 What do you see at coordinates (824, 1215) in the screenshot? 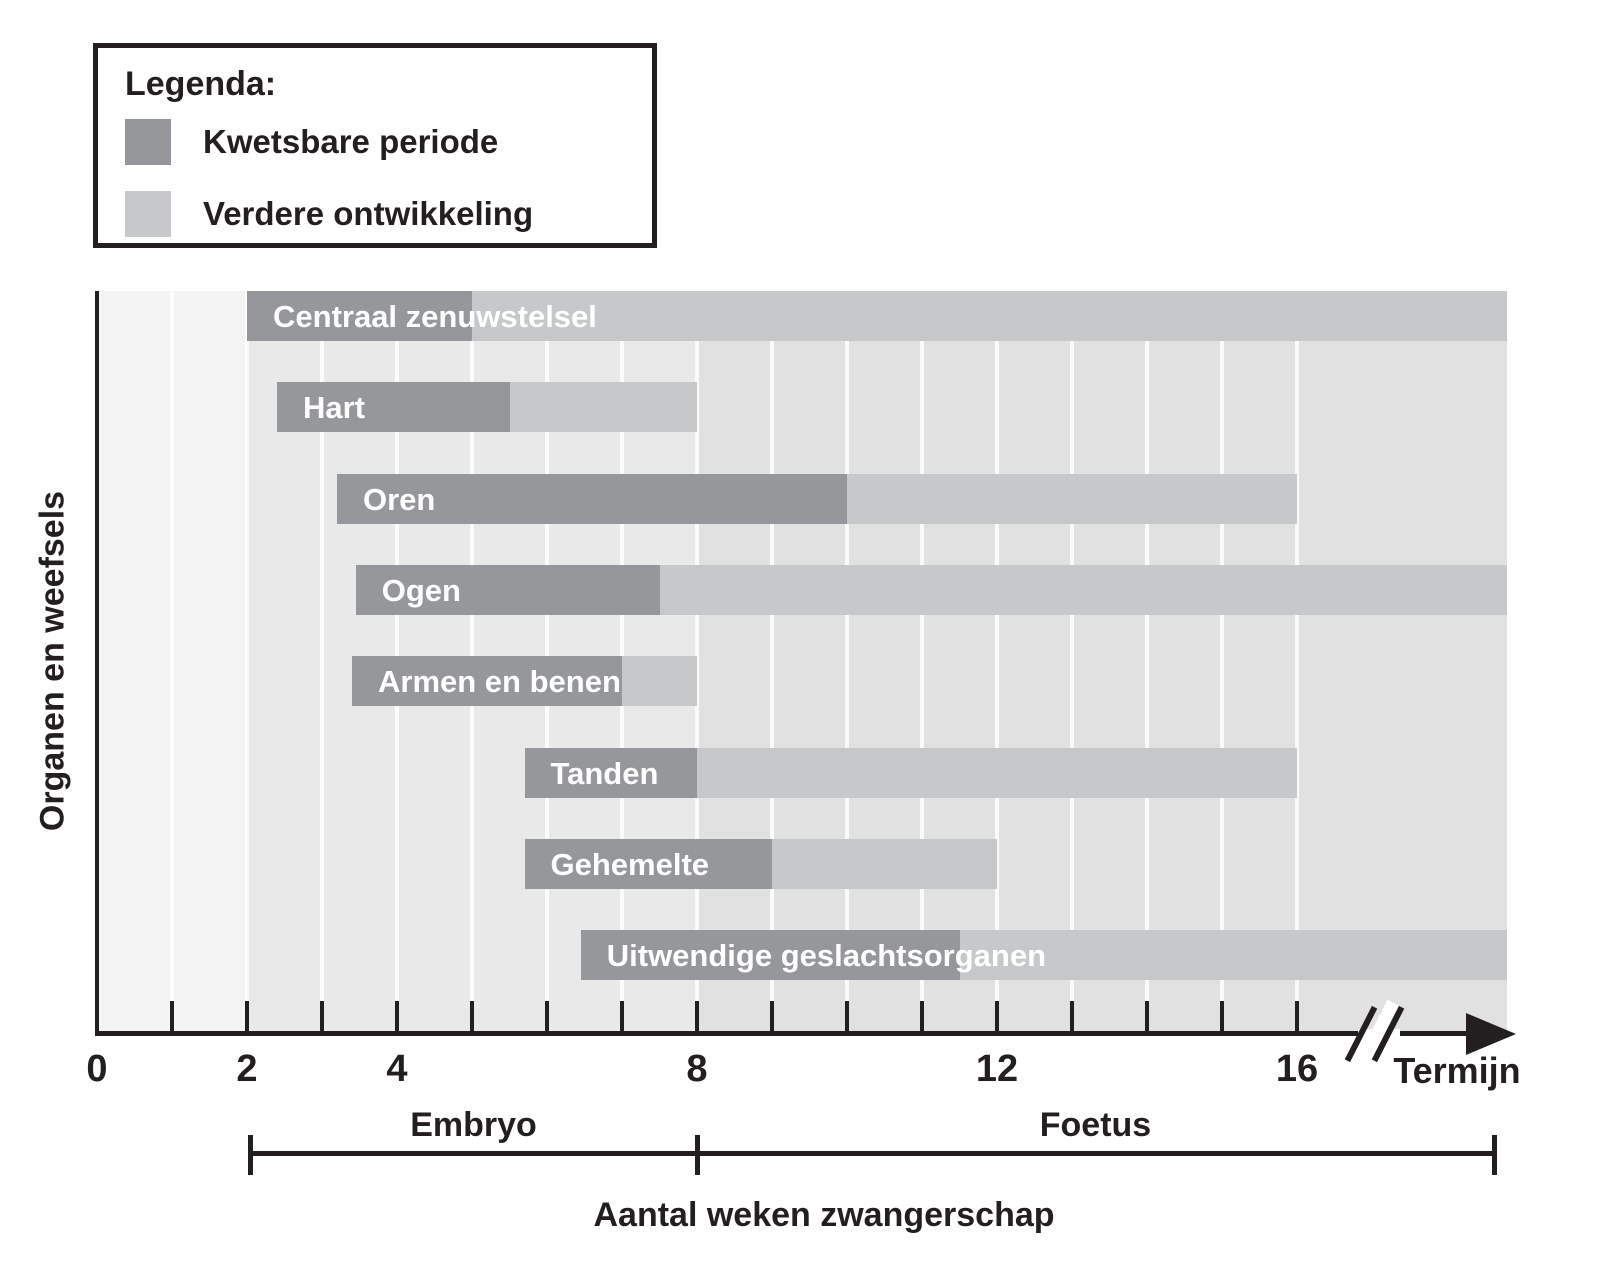
I see `x-axis-title: Aantal weken zwangerschap` at bounding box center [824, 1215].